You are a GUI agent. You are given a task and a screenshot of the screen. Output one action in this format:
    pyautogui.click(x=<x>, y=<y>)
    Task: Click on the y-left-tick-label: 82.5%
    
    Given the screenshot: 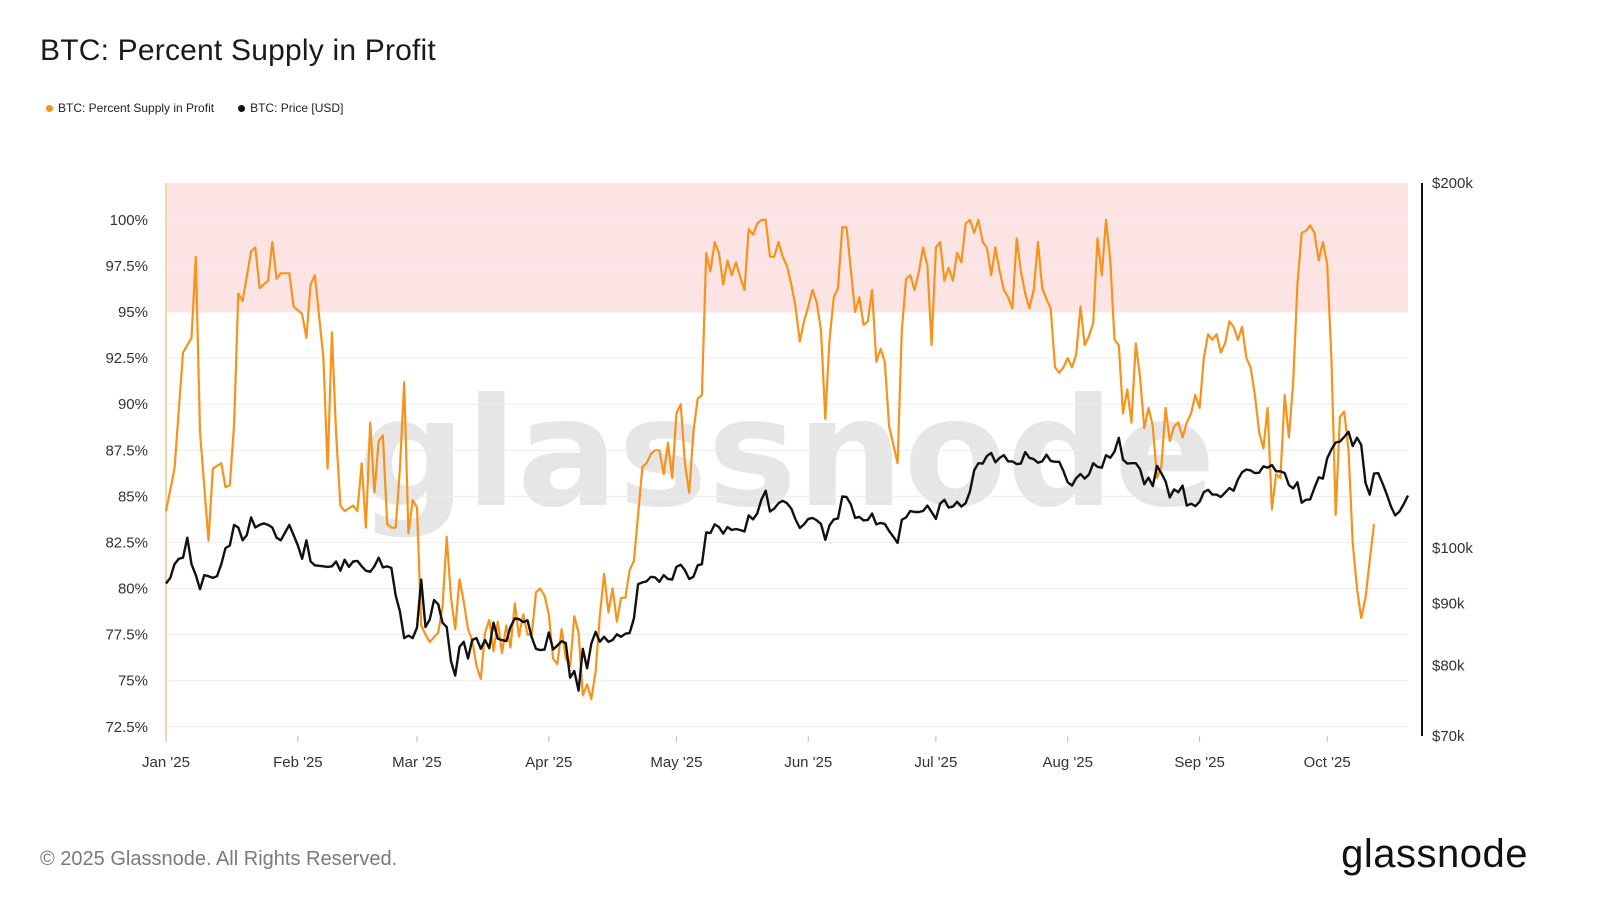 What is the action you would take?
    pyautogui.click(x=126, y=542)
    